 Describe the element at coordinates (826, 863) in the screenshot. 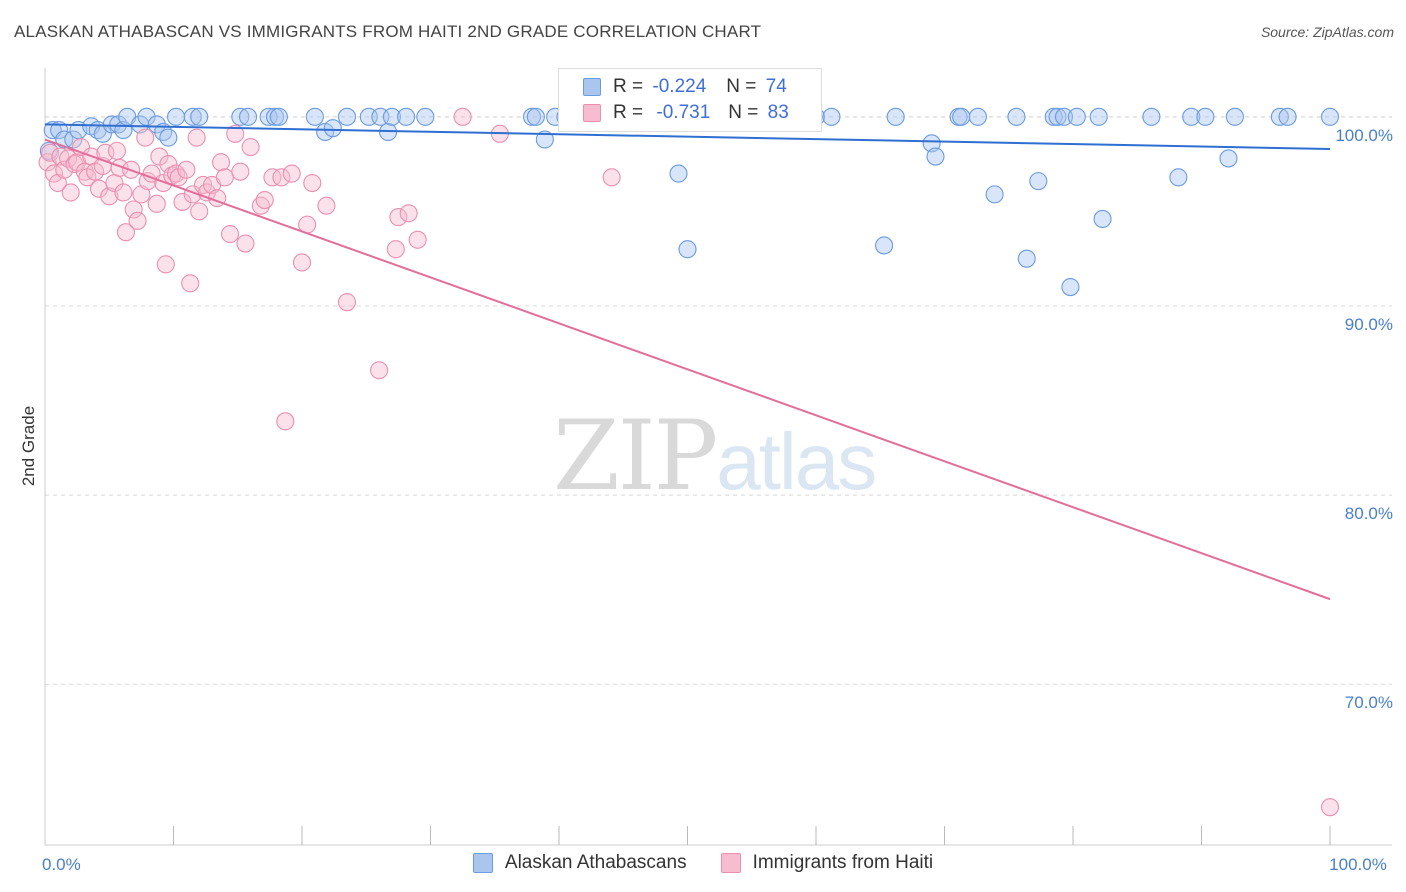

I see `legend-item-haiti: Immigrants from Haiti` at that location.